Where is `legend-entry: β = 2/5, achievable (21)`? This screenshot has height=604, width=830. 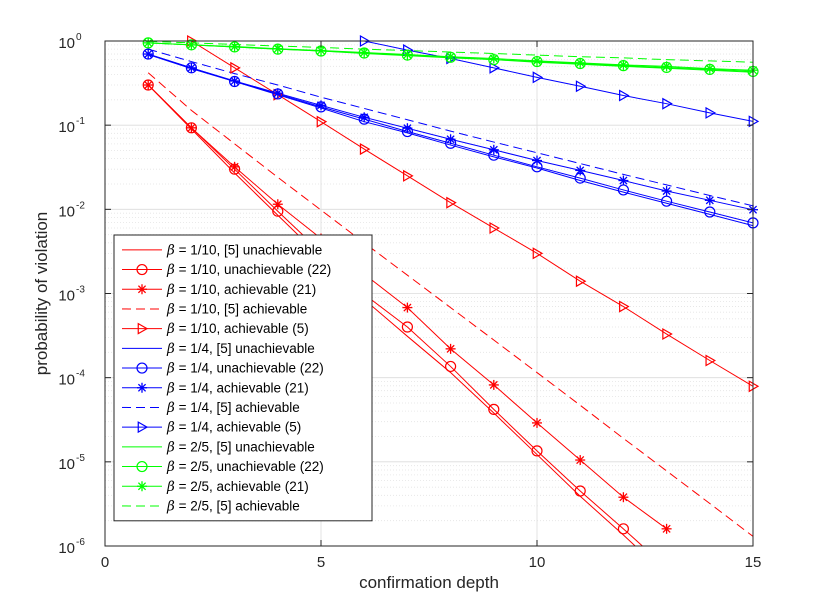
legend-entry: β = 2/5, achievable (21) is located at coordinates (215, 487).